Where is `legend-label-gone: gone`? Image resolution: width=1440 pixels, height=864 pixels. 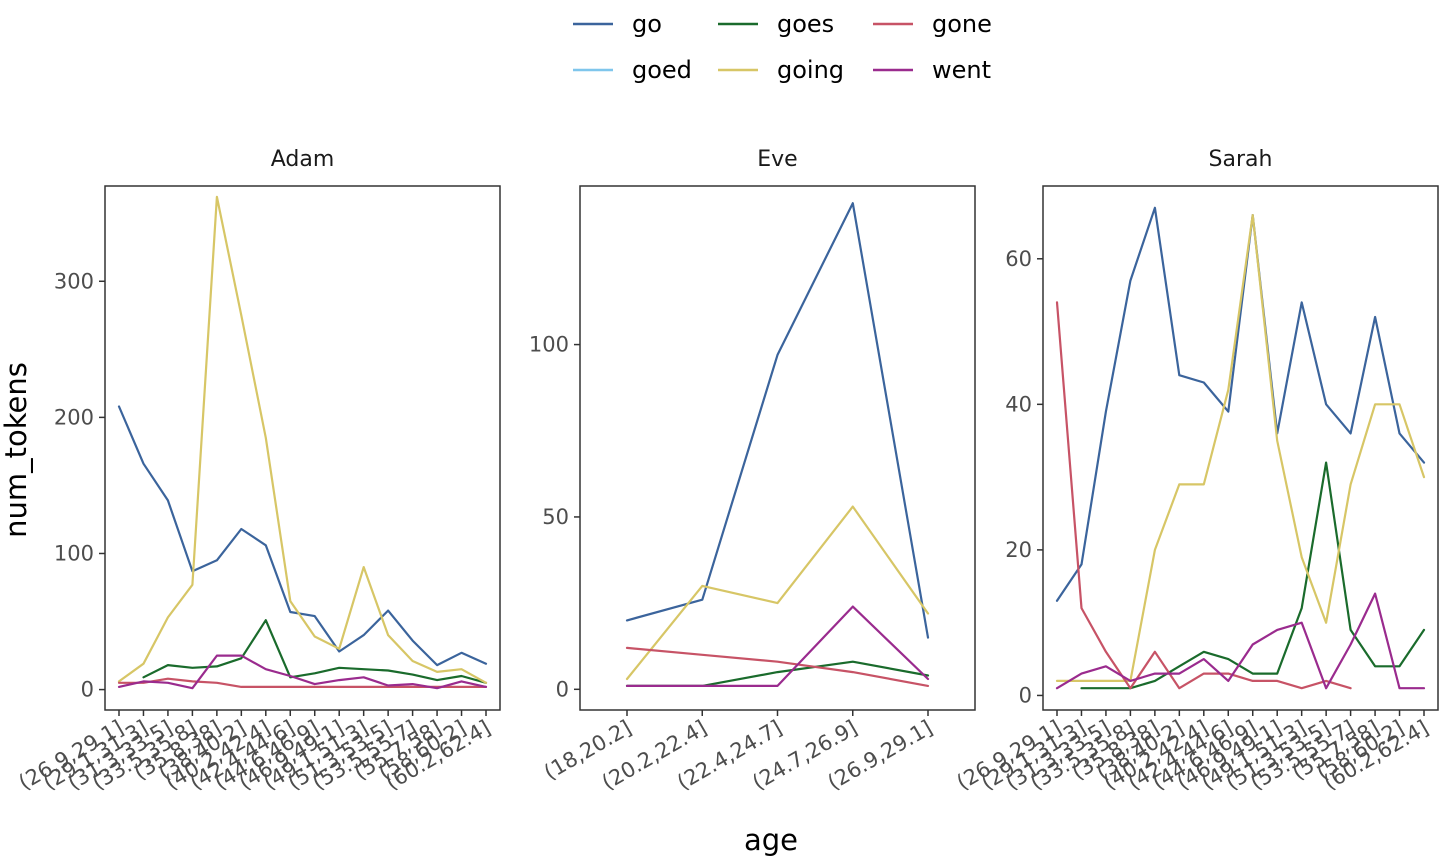
legend-label-gone: gone is located at coordinates (962, 24).